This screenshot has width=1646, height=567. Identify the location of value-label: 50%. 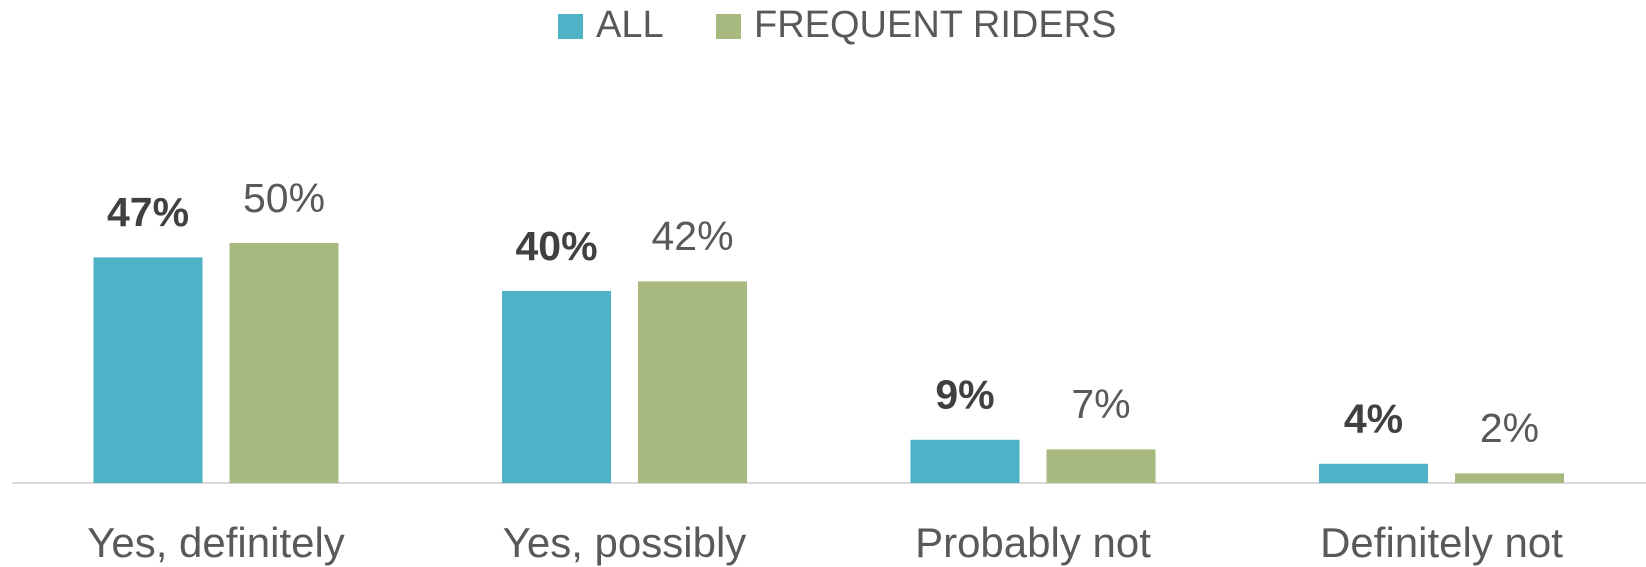
(284, 198).